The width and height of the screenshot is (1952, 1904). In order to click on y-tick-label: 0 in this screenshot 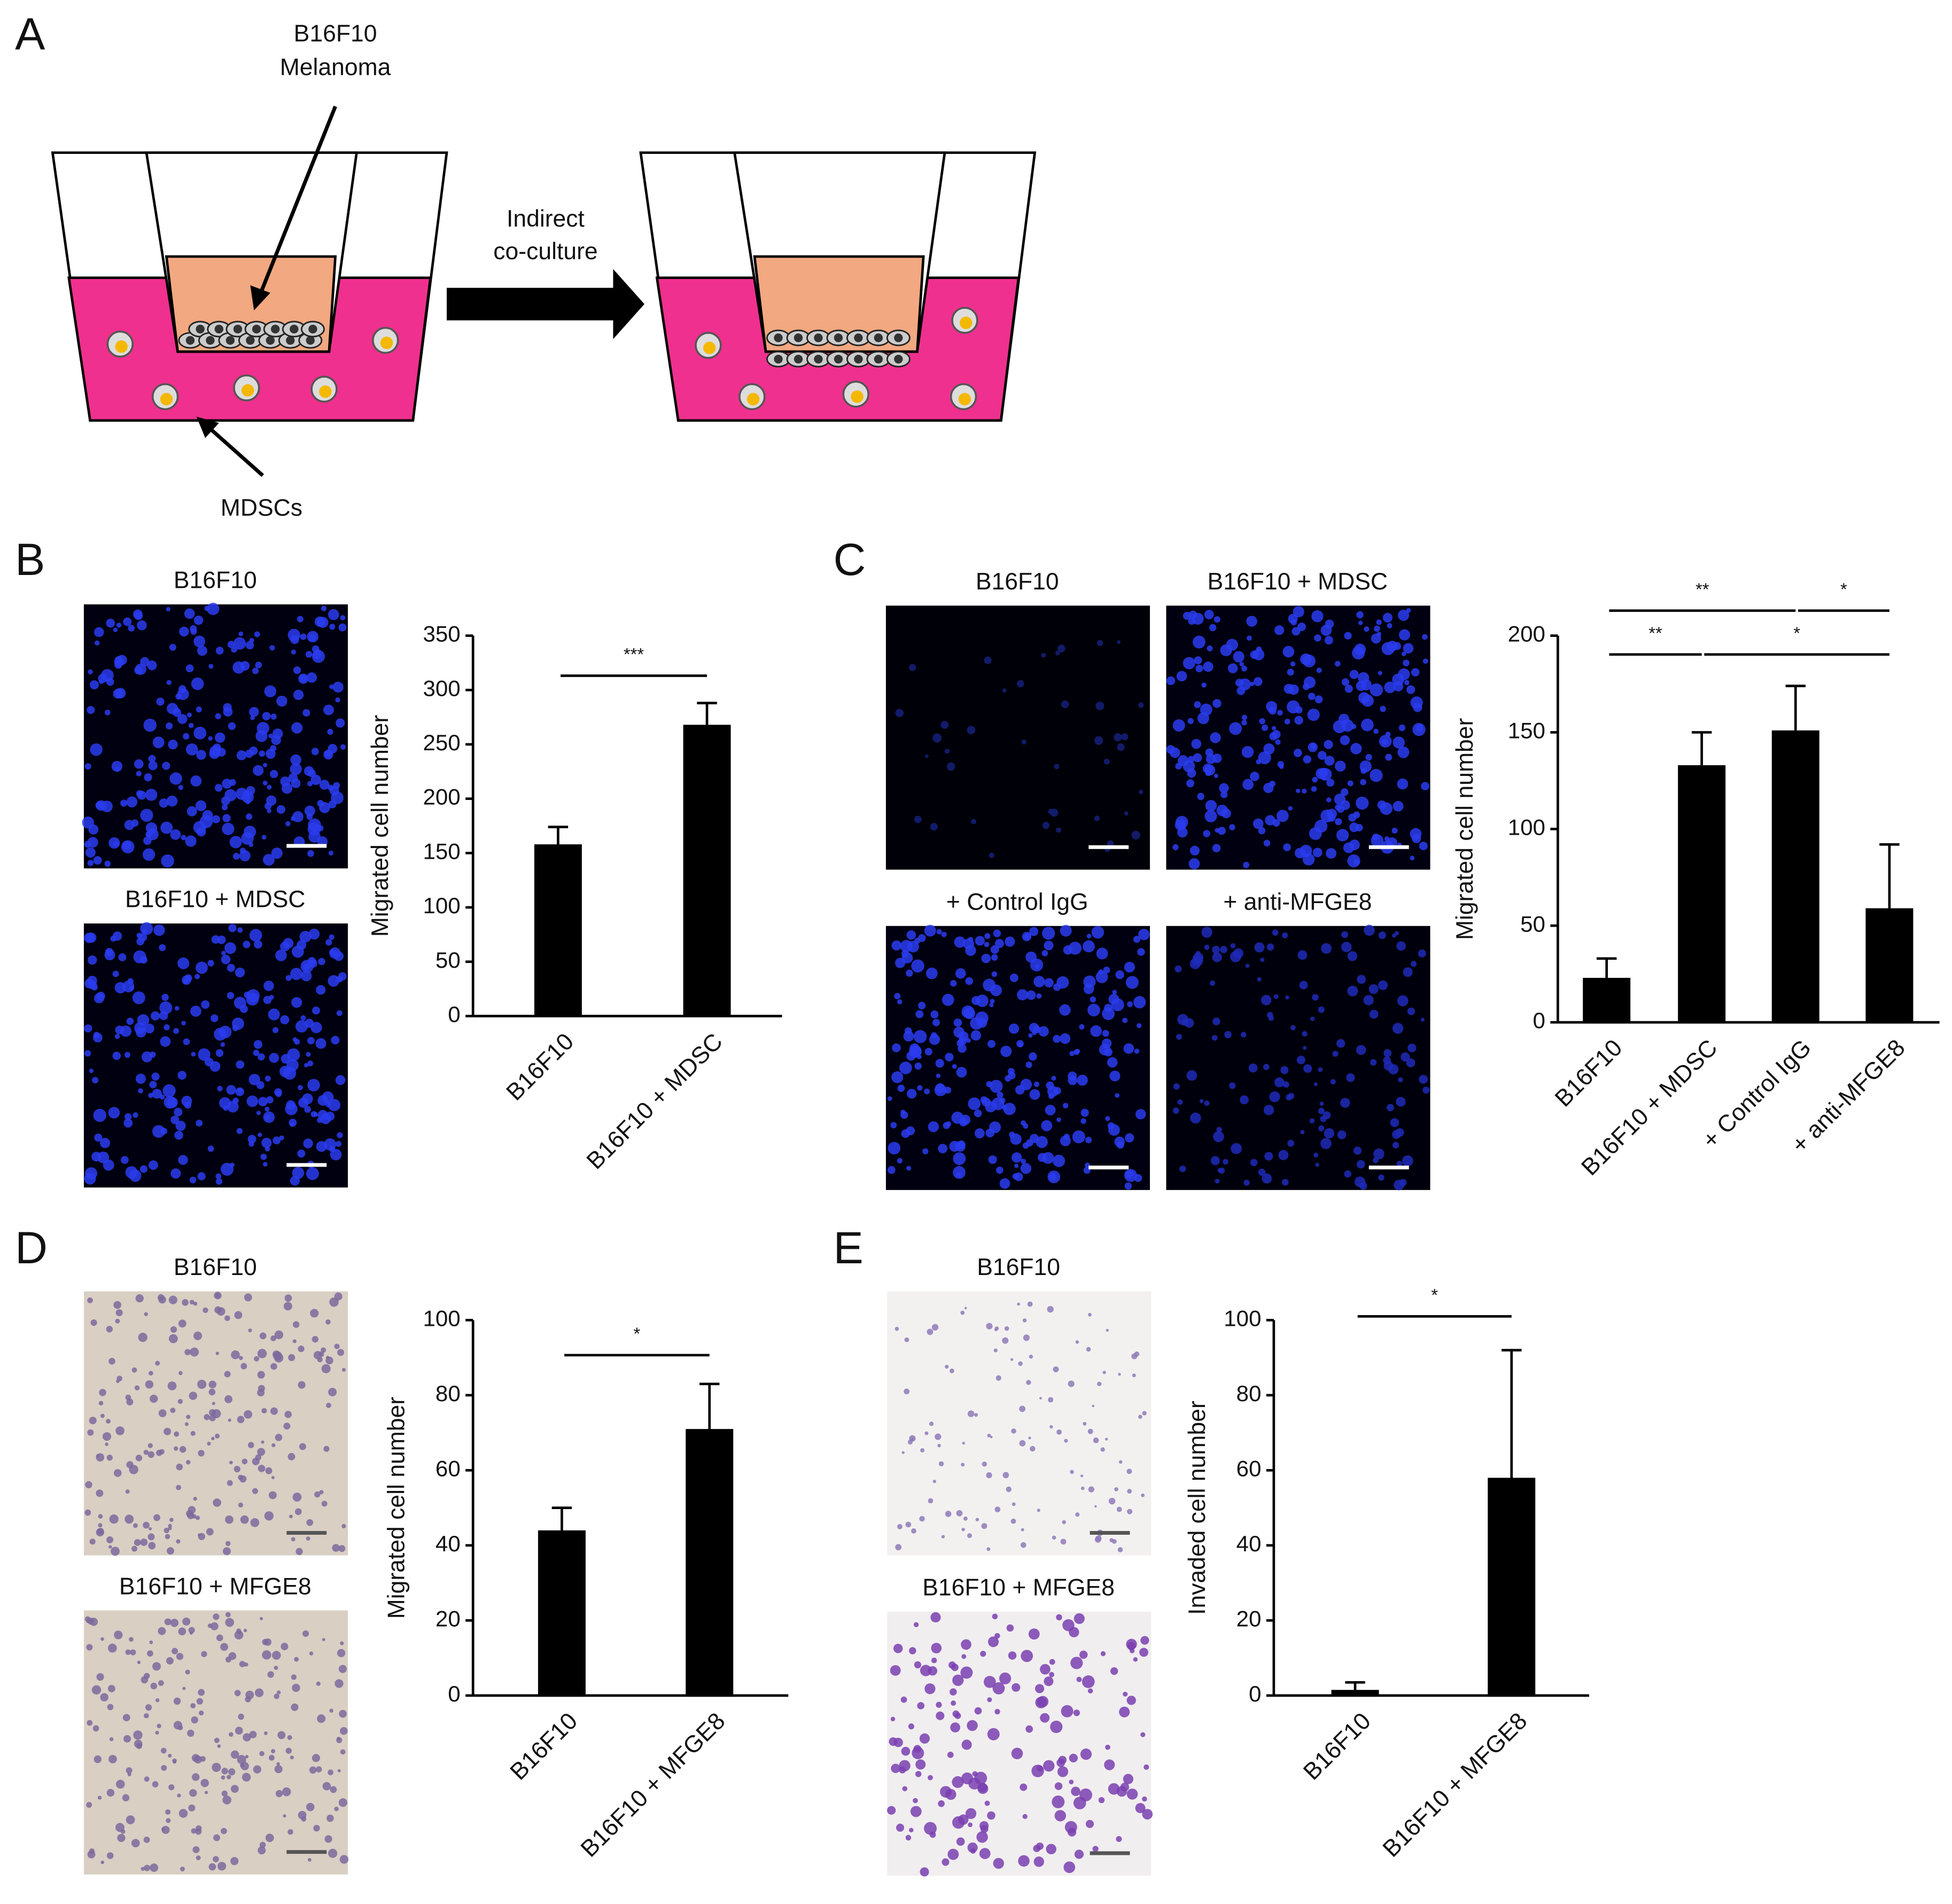, I will do `click(1255, 1693)`.